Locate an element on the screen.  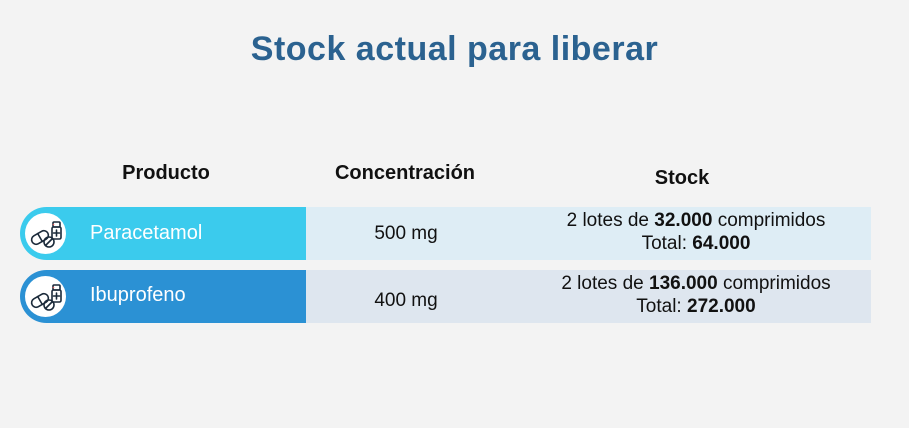
product-cell: Paracetamol is located at coordinates (163, 233).